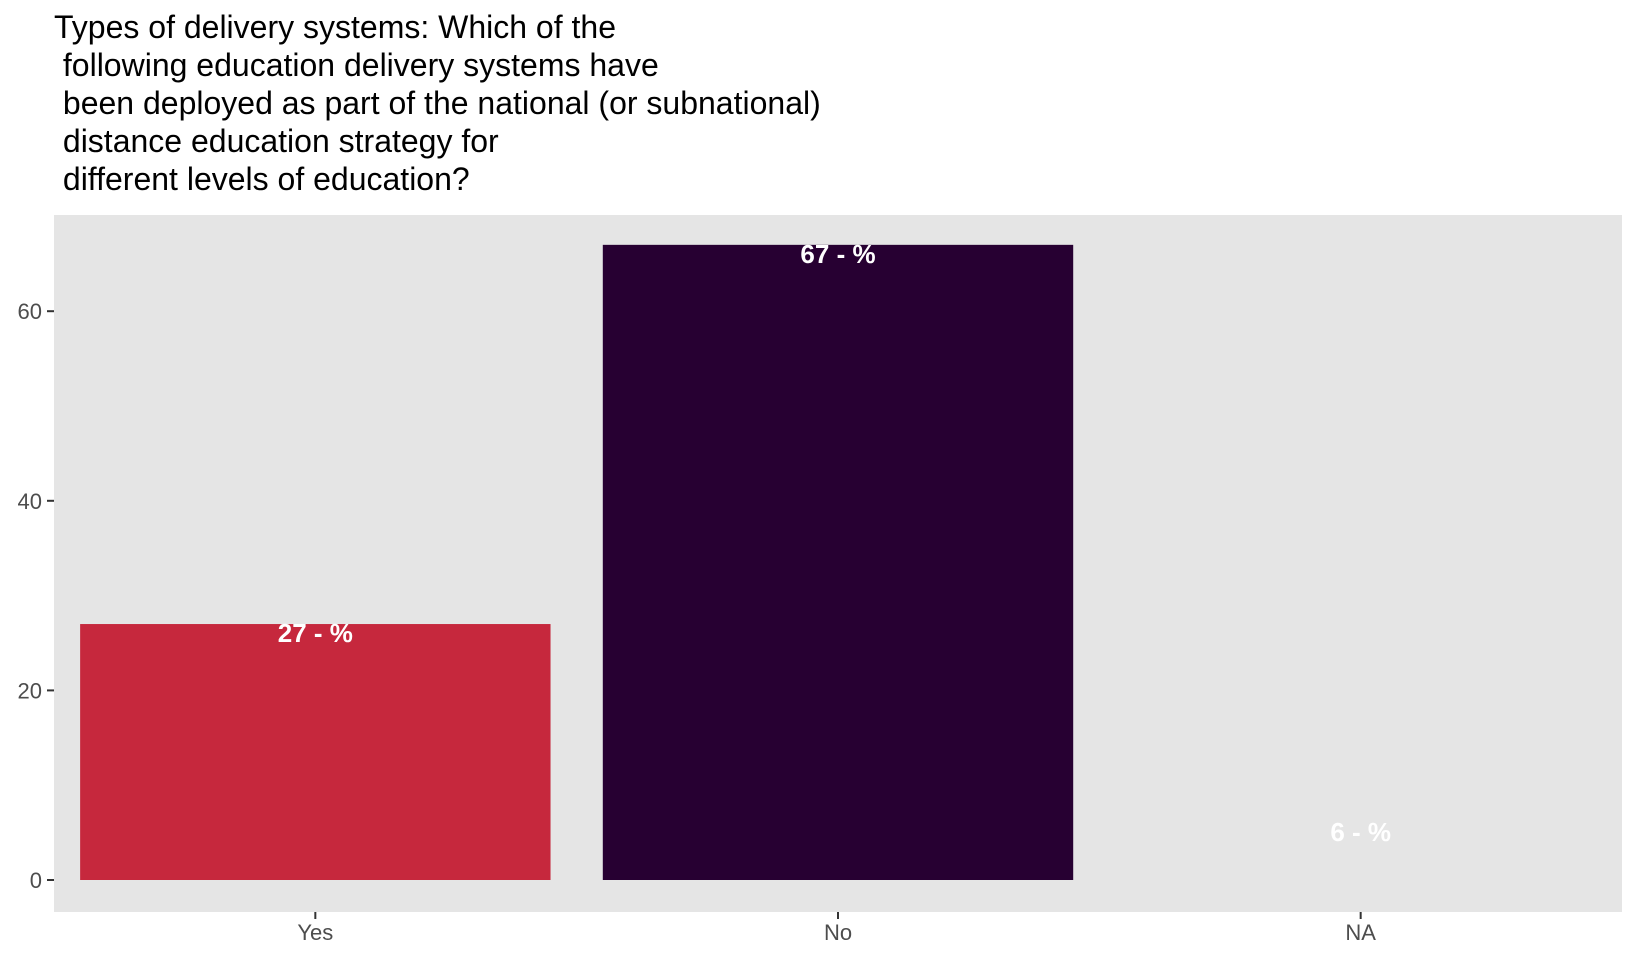  What do you see at coordinates (30, 501) in the screenshot?
I see `y-tick-label: 40` at bounding box center [30, 501].